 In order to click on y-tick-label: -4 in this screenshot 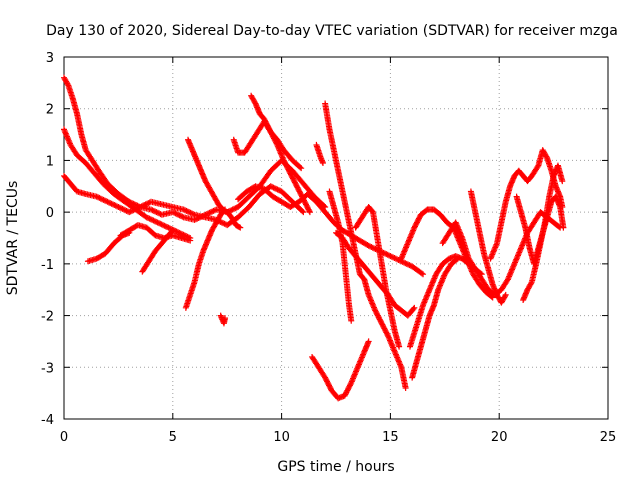, I will do `click(47, 420)`.